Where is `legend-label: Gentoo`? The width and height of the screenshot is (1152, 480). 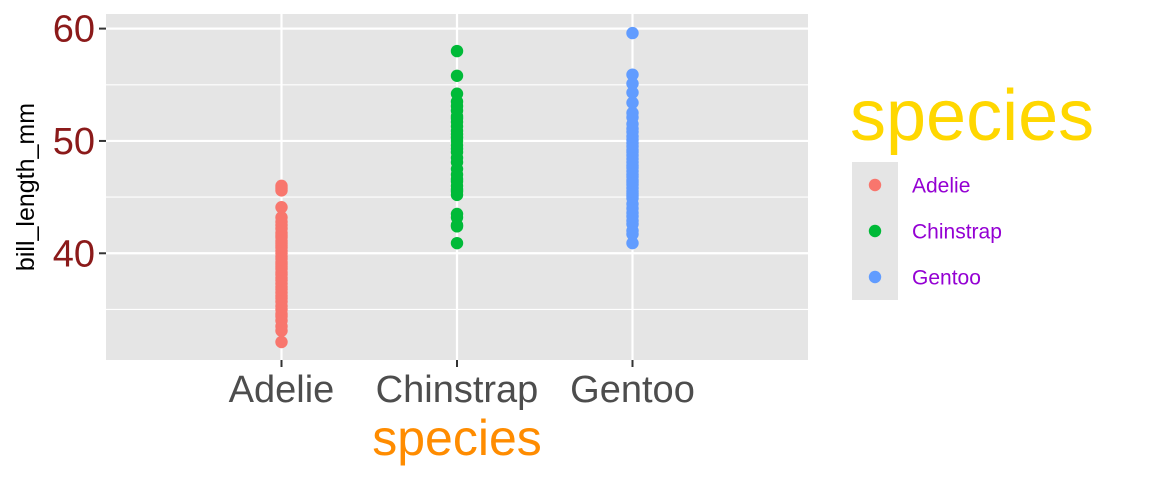
legend-label: Gentoo is located at coordinates (946, 278).